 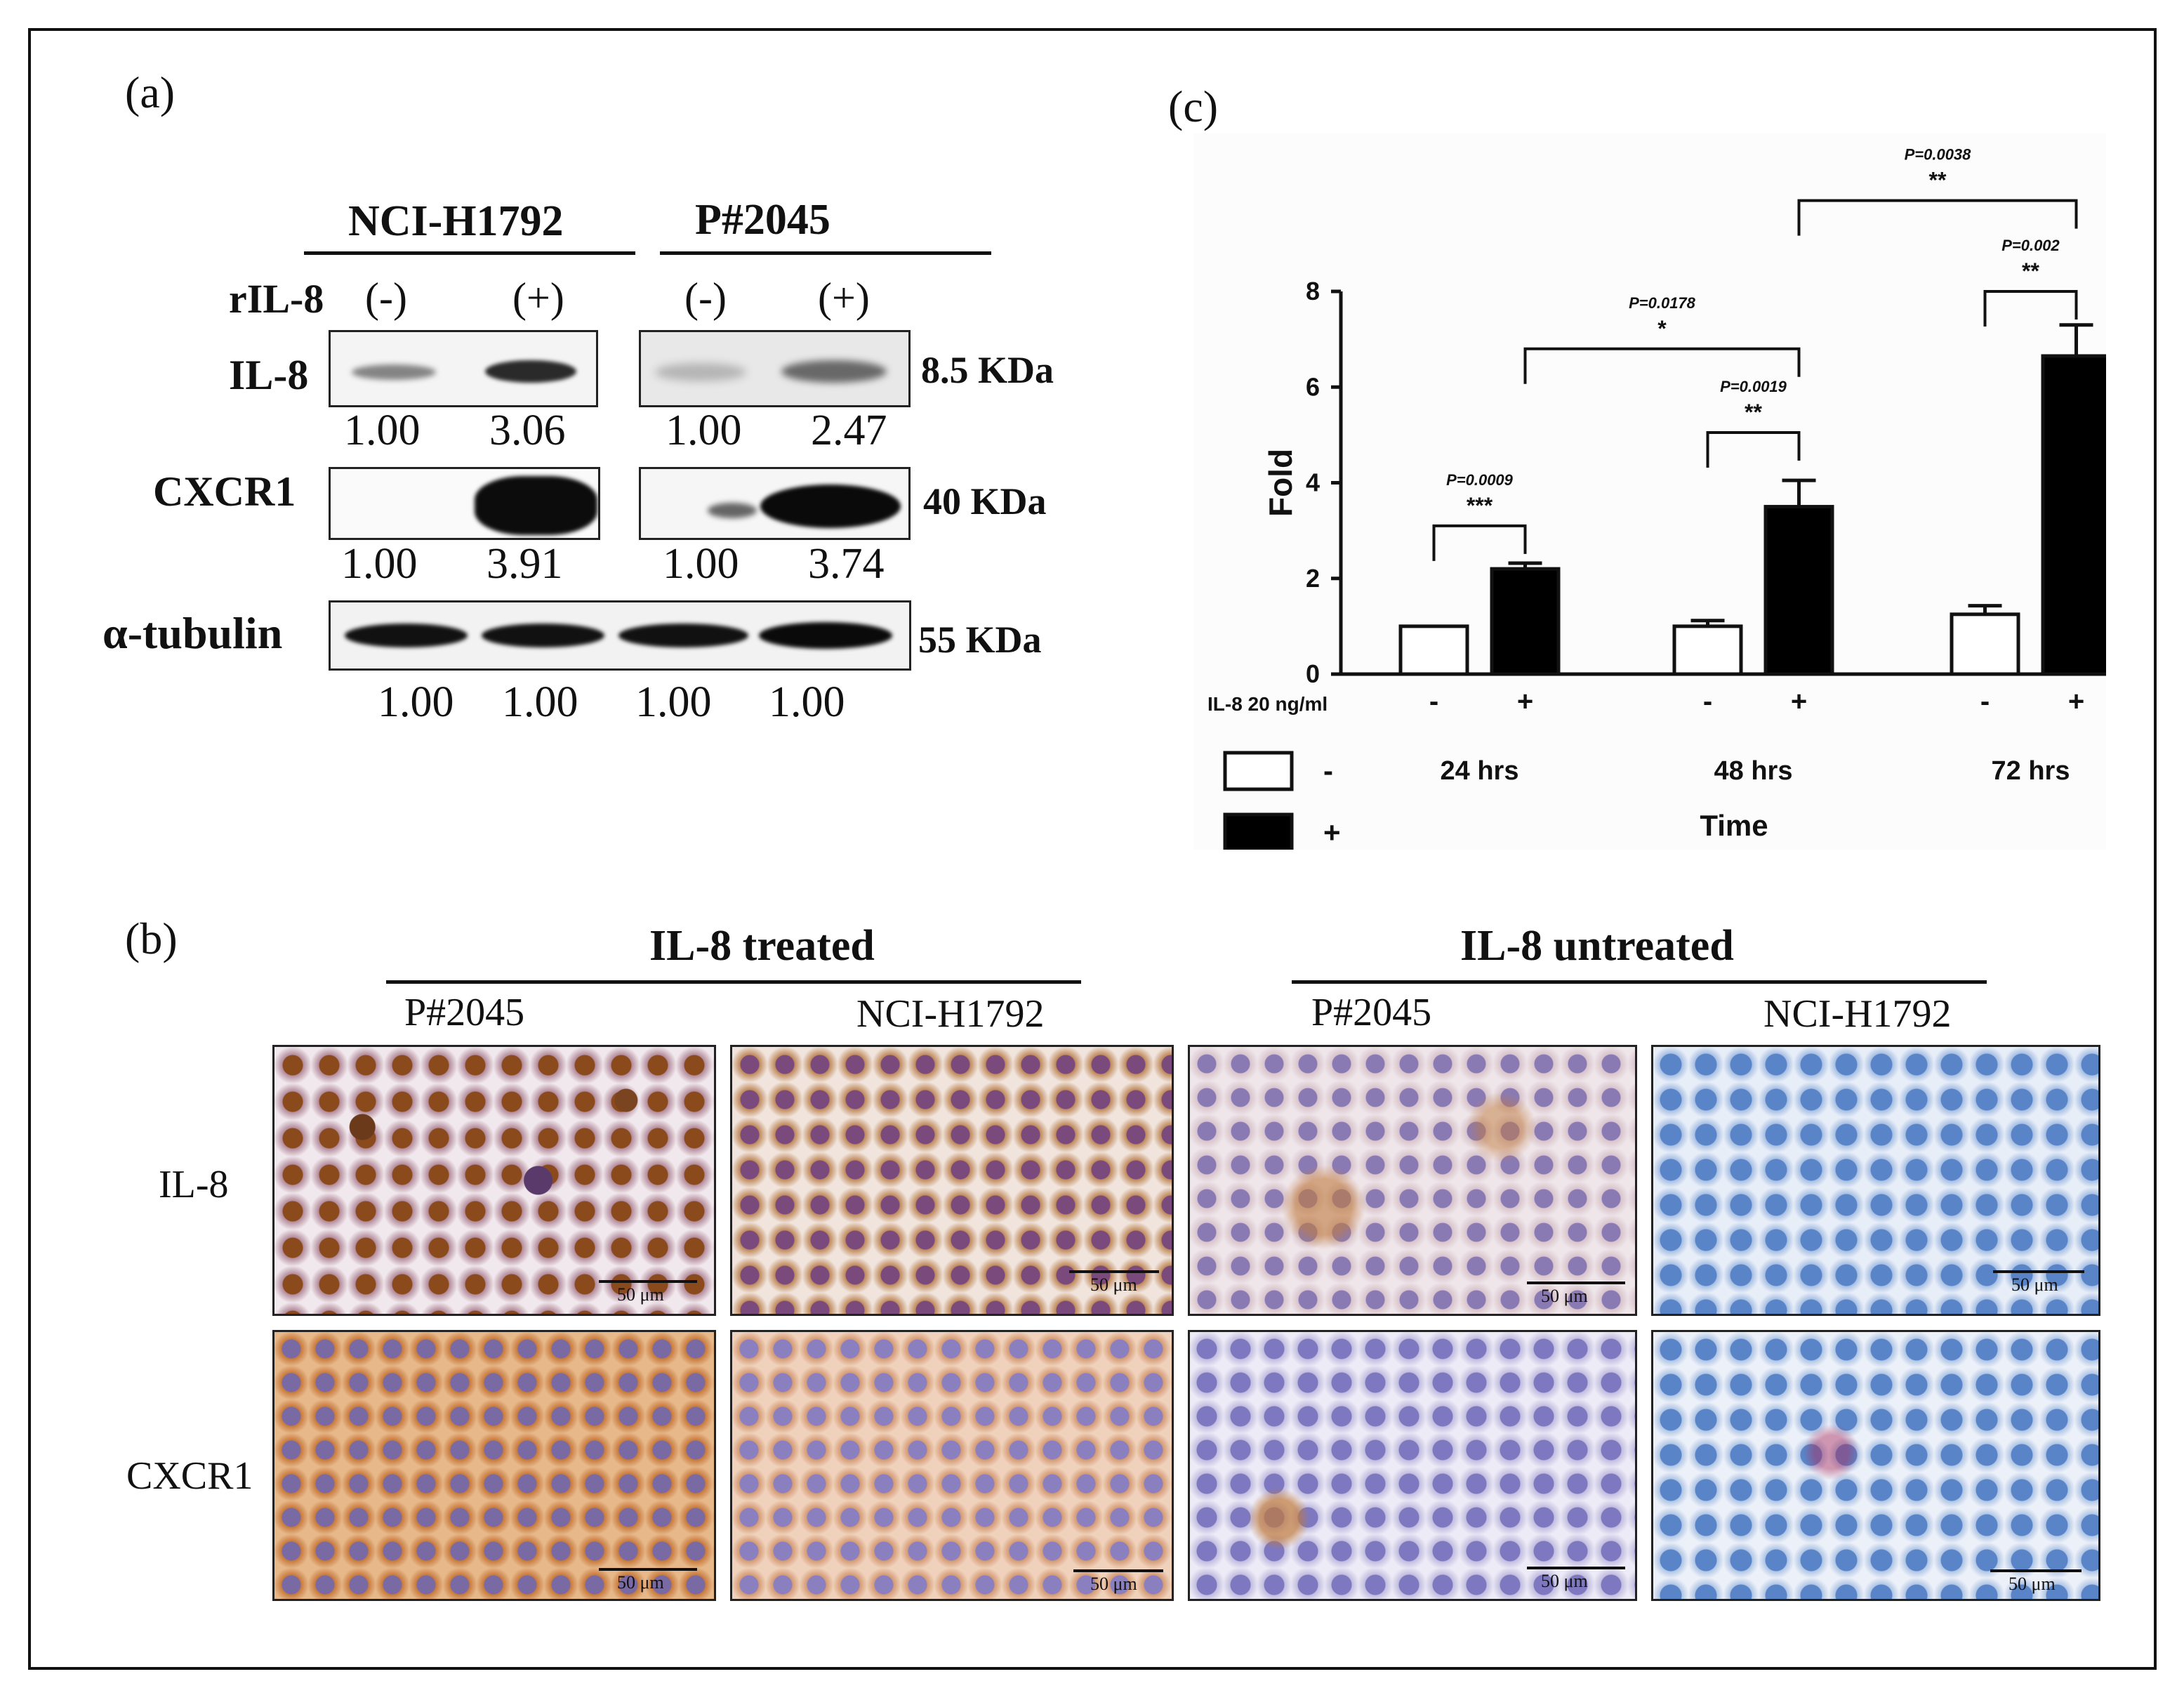 What do you see at coordinates (2031, 771) in the screenshot?
I see `x-category-label: 72 hrs` at bounding box center [2031, 771].